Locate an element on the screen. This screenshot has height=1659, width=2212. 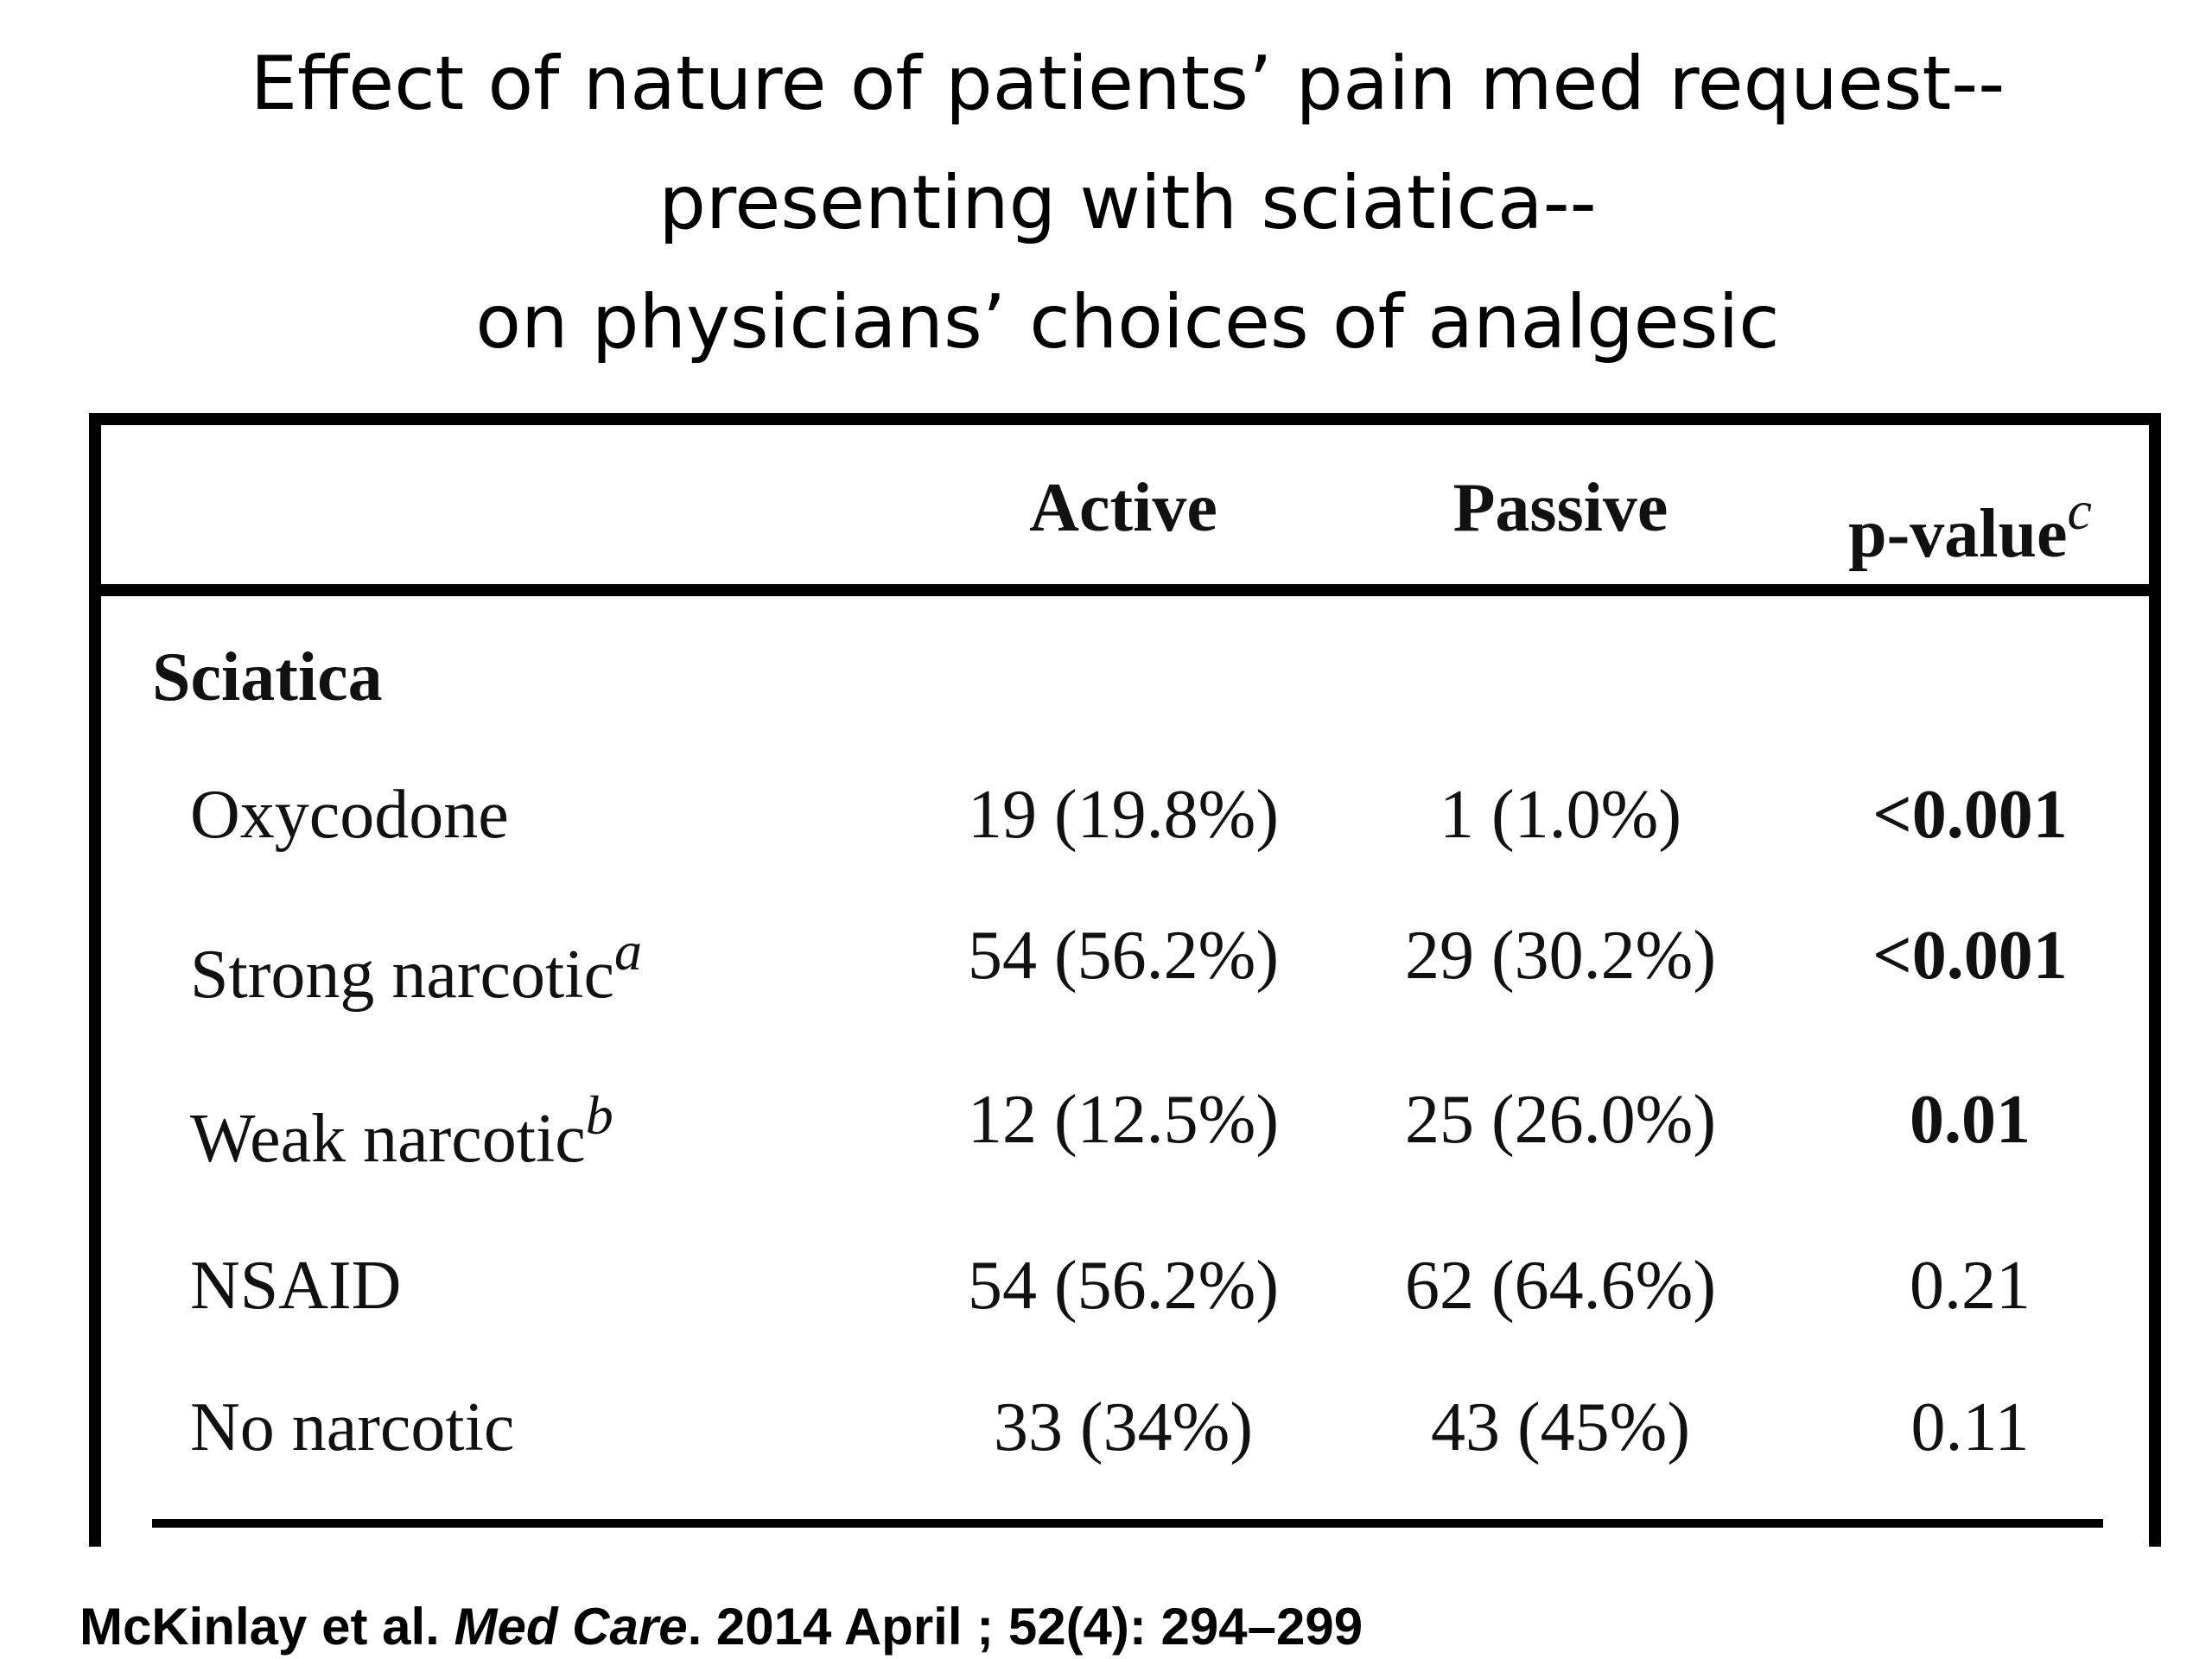
cell-weak-narcotic-pvalue: 0.01 is located at coordinates (1970, 1120).